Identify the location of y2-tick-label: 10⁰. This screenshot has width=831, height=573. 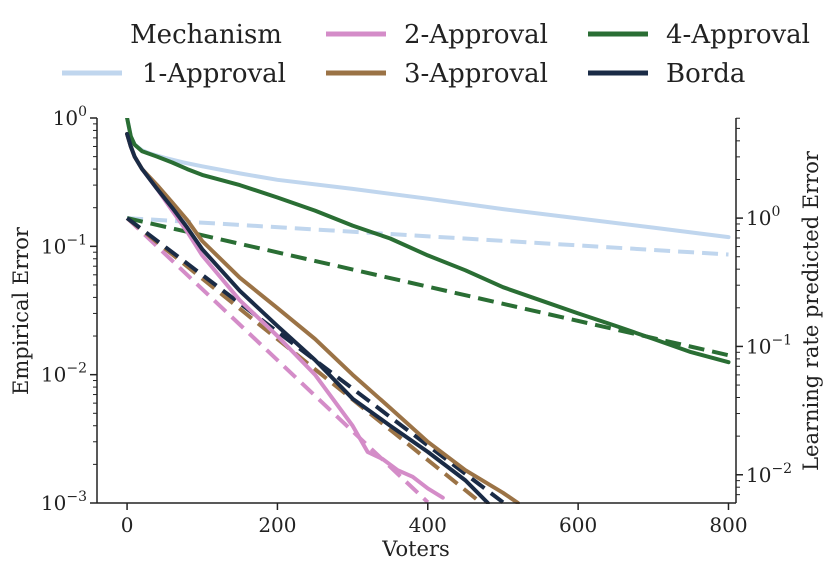
(763, 217).